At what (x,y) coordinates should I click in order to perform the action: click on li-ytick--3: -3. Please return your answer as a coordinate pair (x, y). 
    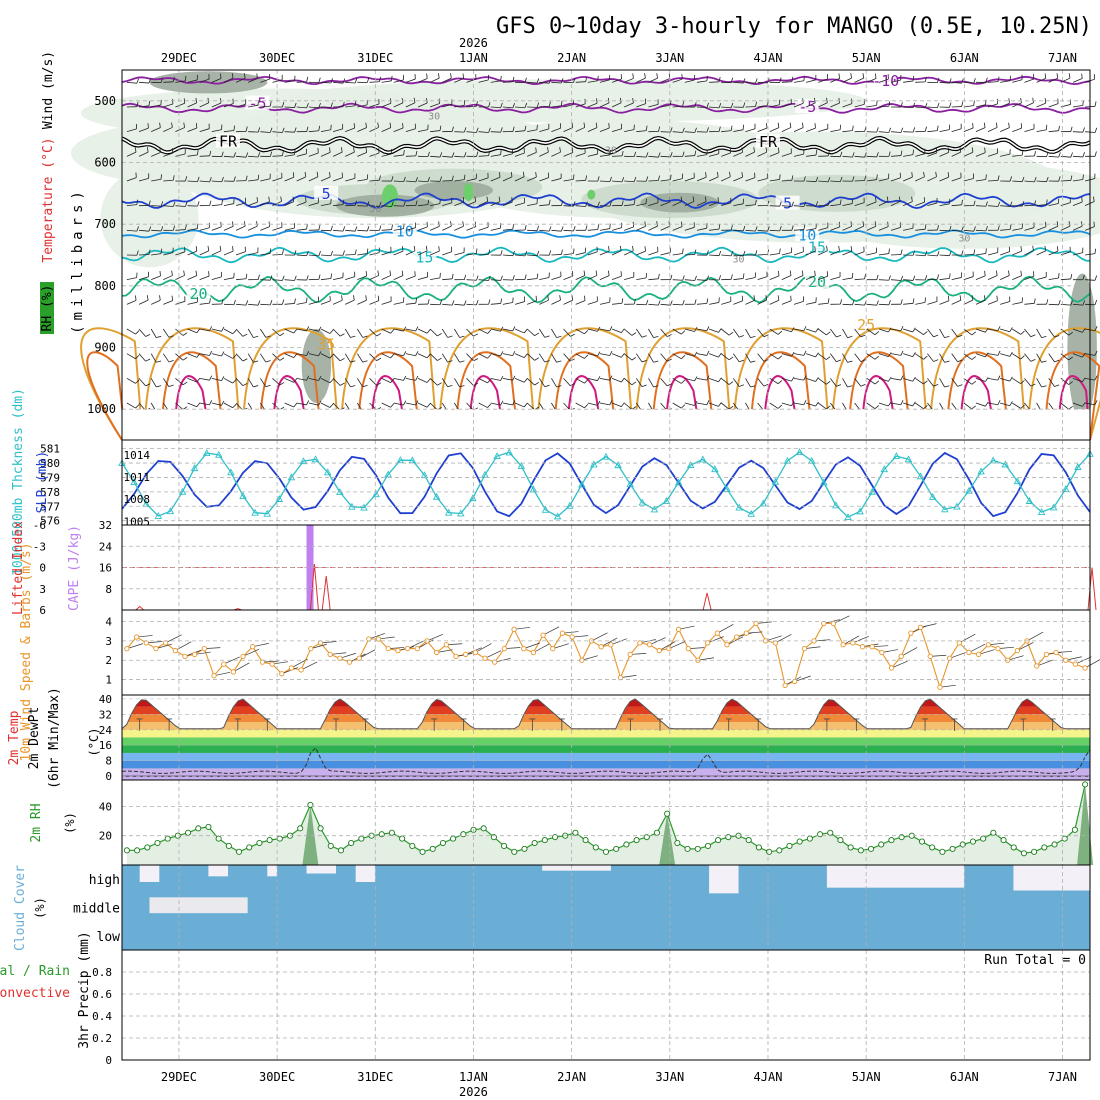
    Looking at the image, I should click on (39, 546).